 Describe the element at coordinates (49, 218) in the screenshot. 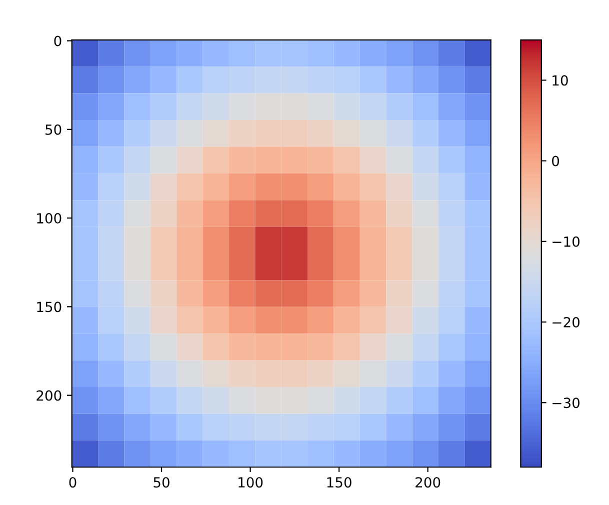

I see `y-tick-label: 100` at that location.